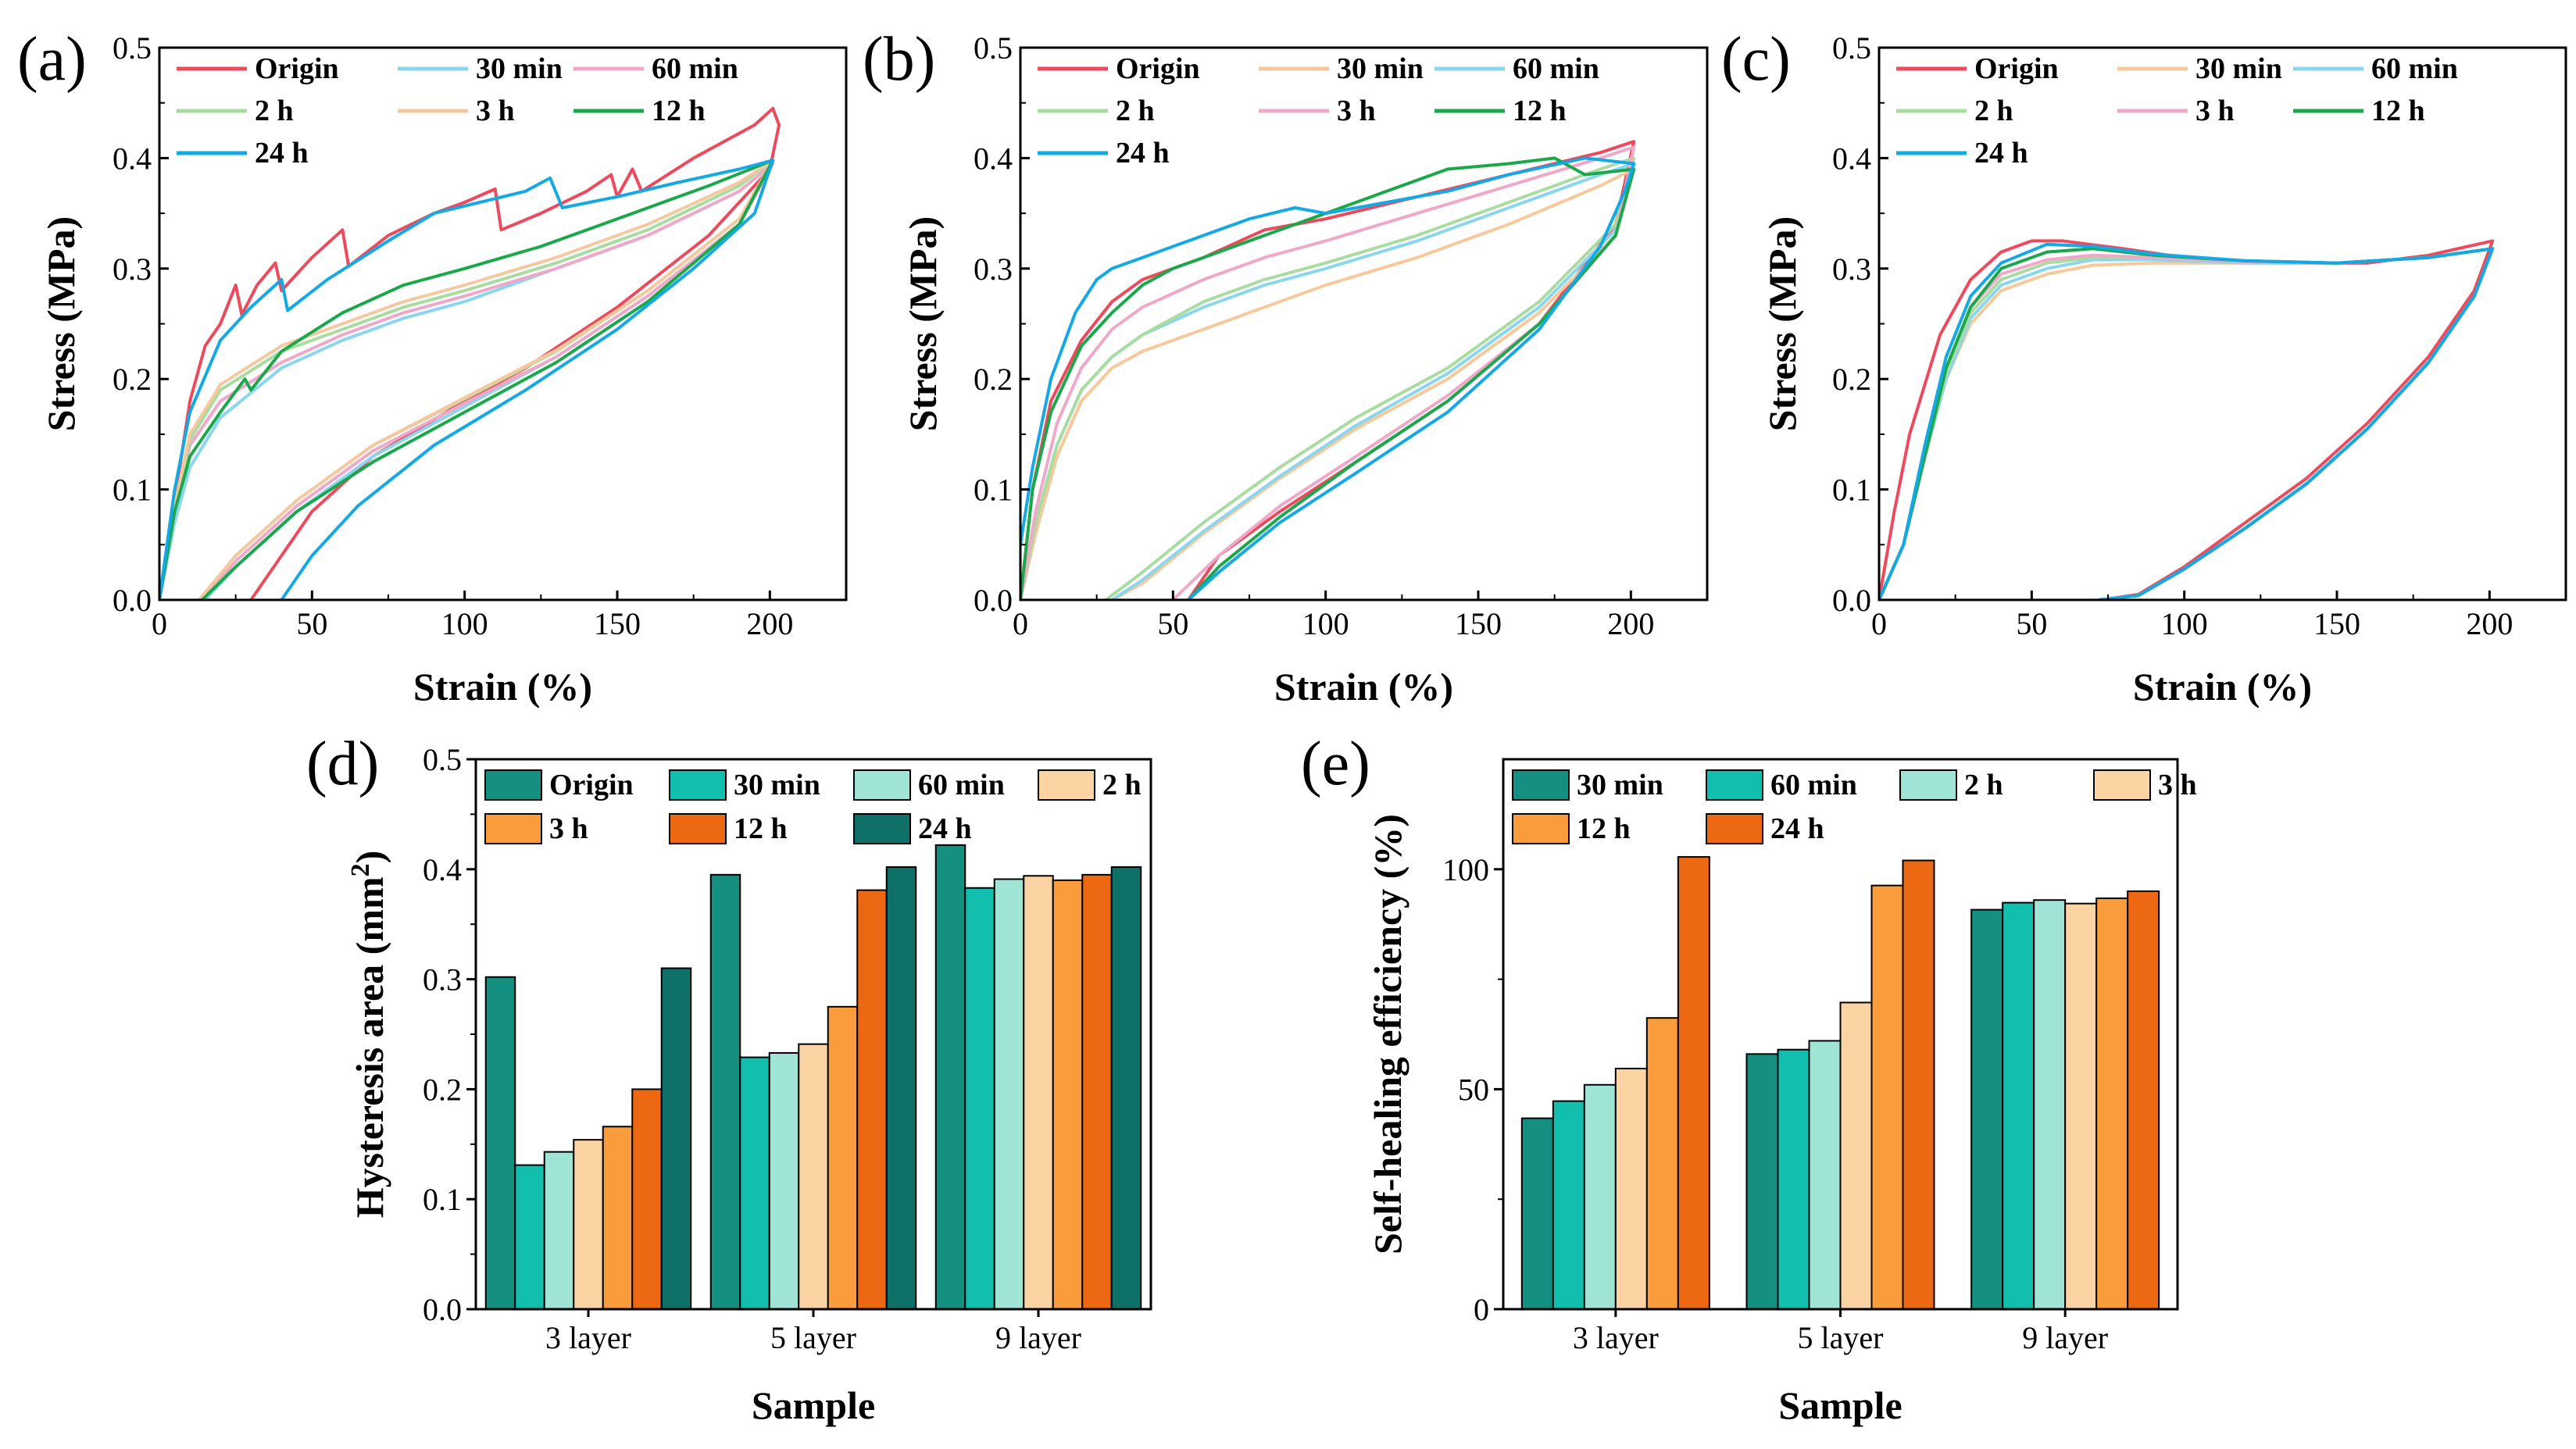  Describe the element at coordinates (1009, 1094) in the screenshot. I see `bar-60-min-9-layer` at that location.